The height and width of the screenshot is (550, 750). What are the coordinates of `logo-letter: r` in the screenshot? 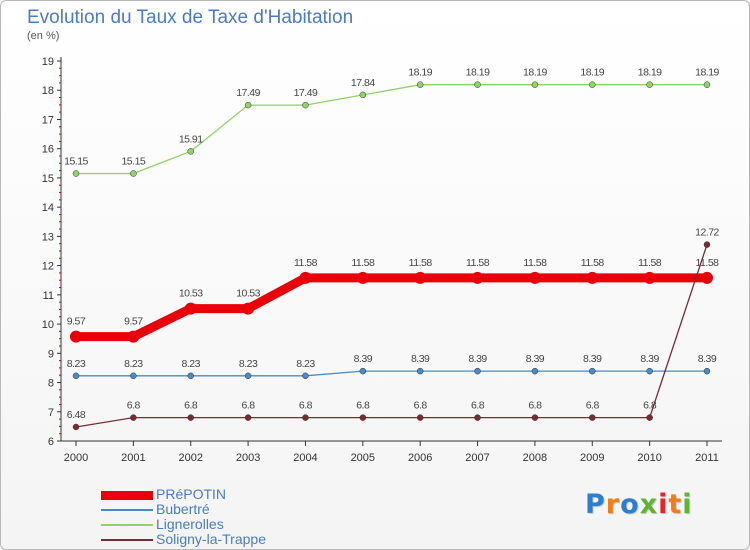 It's located at (613, 504).